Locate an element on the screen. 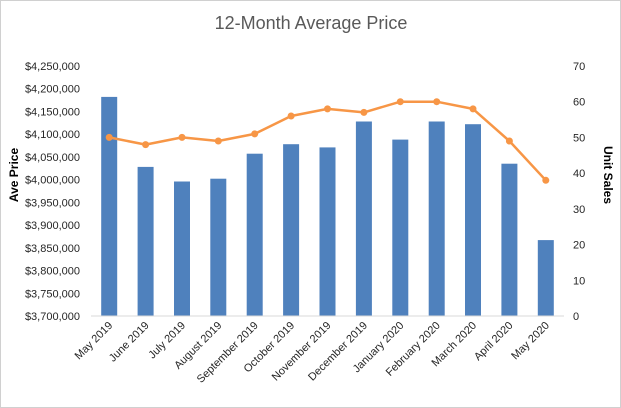  left-tick-label: $3,750,000 is located at coordinates (52, 294).